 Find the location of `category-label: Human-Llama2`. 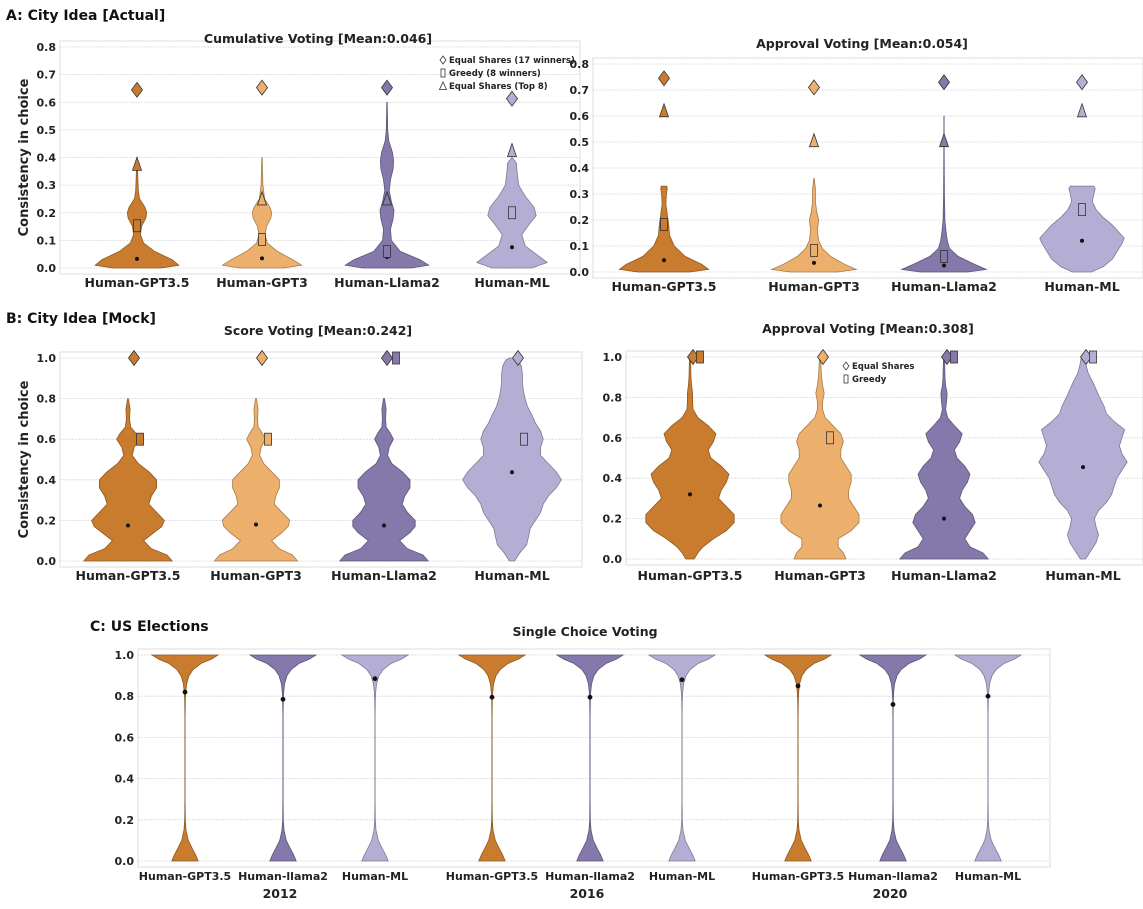

category-label: Human-Llama2 is located at coordinates (387, 282).